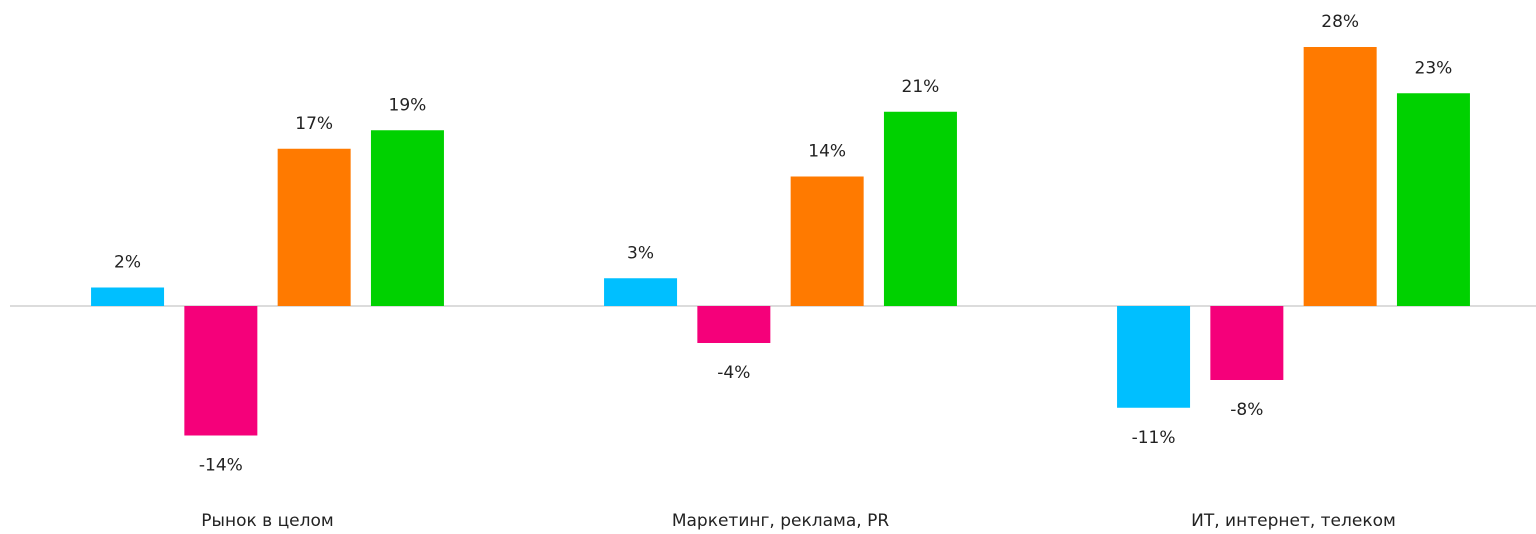 This screenshot has width=1536, height=534. What do you see at coordinates (733, 373) in the screenshot?
I see `value-label: -4%` at bounding box center [733, 373].